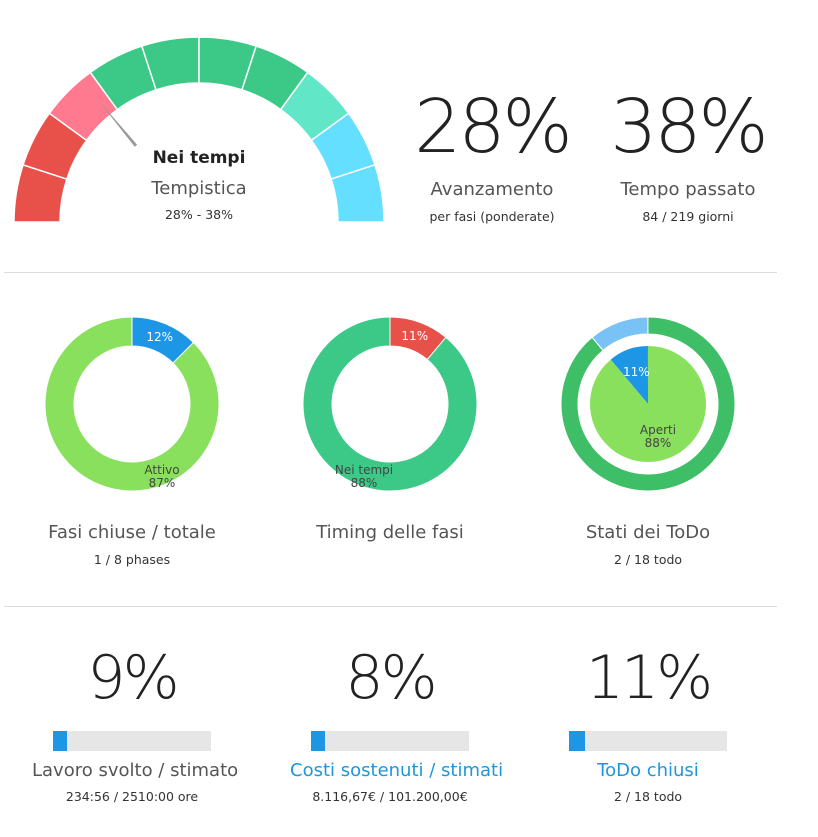 The height and width of the screenshot is (837, 818). I want to click on lavoro-label: Lavoro svolto / stimato, so click(135, 770).